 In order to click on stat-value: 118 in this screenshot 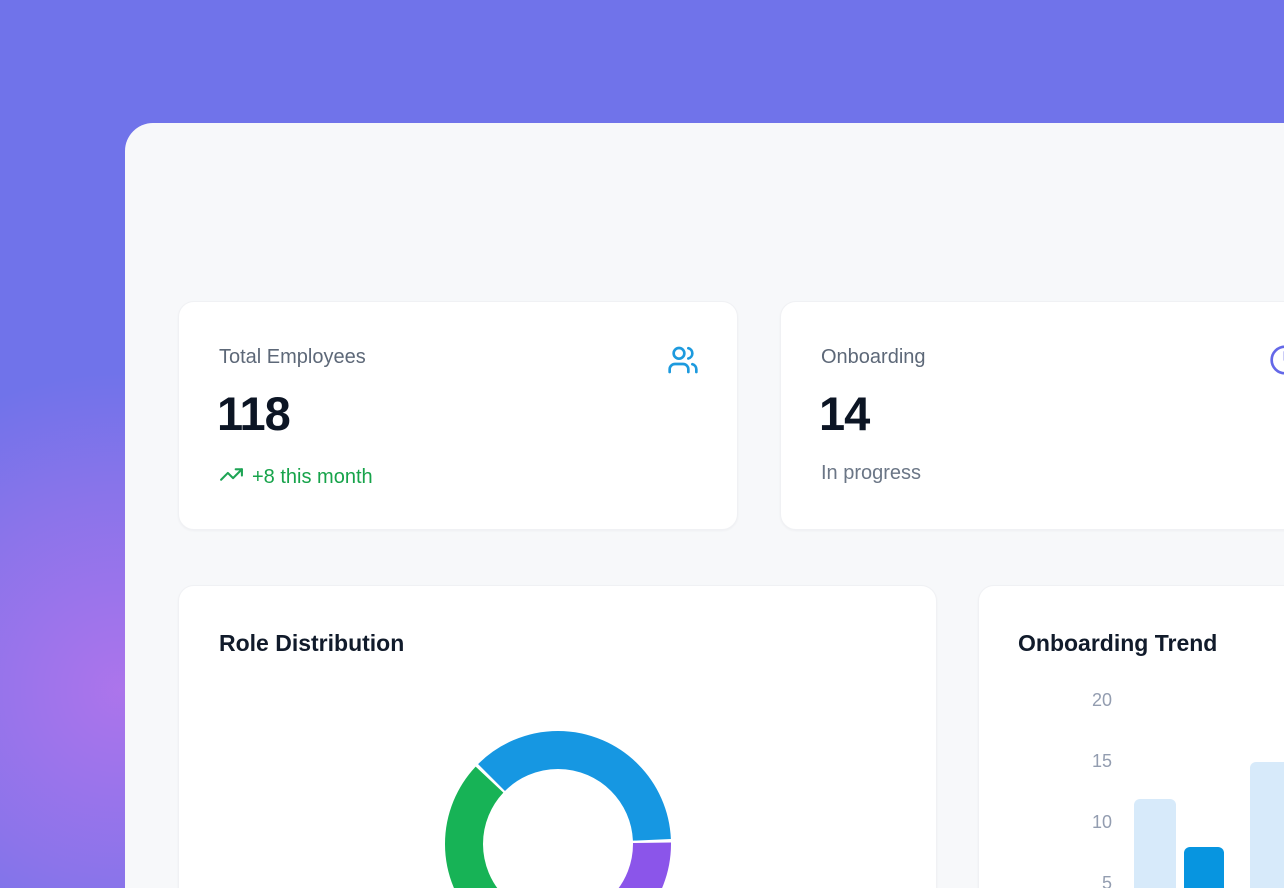, I will do `click(254, 413)`.